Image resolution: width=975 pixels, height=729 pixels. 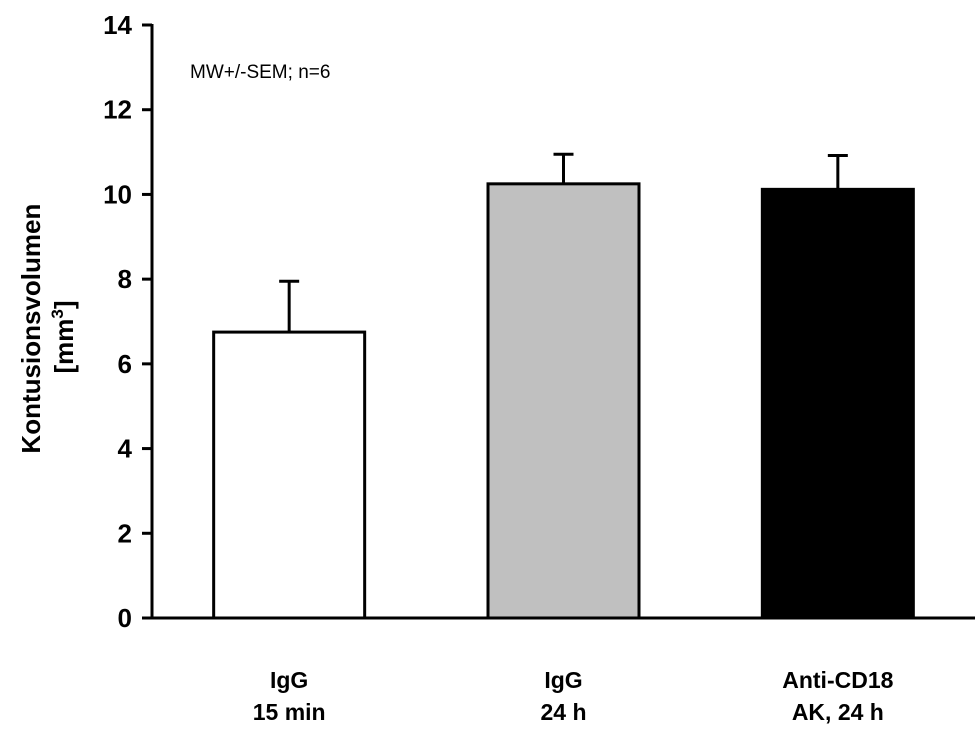 What do you see at coordinates (117, 110) in the screenshot?
I see `y-tick-label: 12` at bounding box center [117, 110].